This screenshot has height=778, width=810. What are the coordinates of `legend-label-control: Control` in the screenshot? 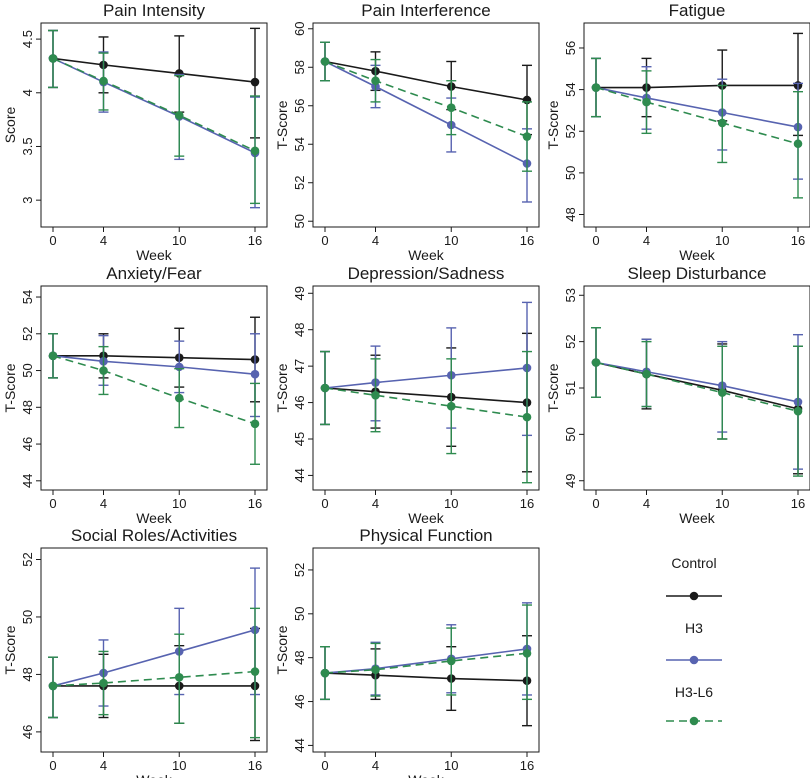 It's located at (693, 563).